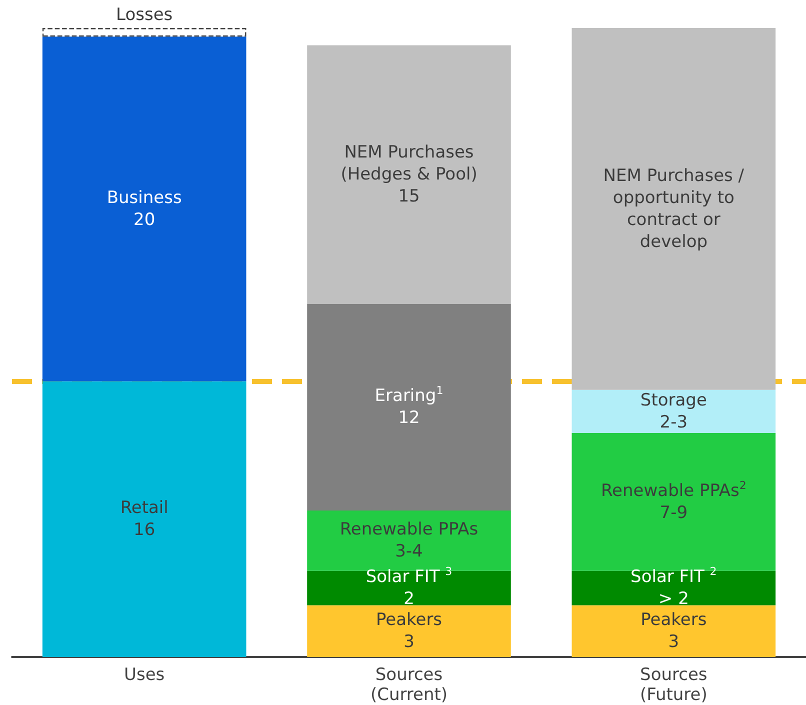 The height and width of the screenshot is (705, 806). What do you see at coordinates (674, 685) in the screenshot?
I see `x-tick-label: Sources (Future)` at bounding box center [674, 685].